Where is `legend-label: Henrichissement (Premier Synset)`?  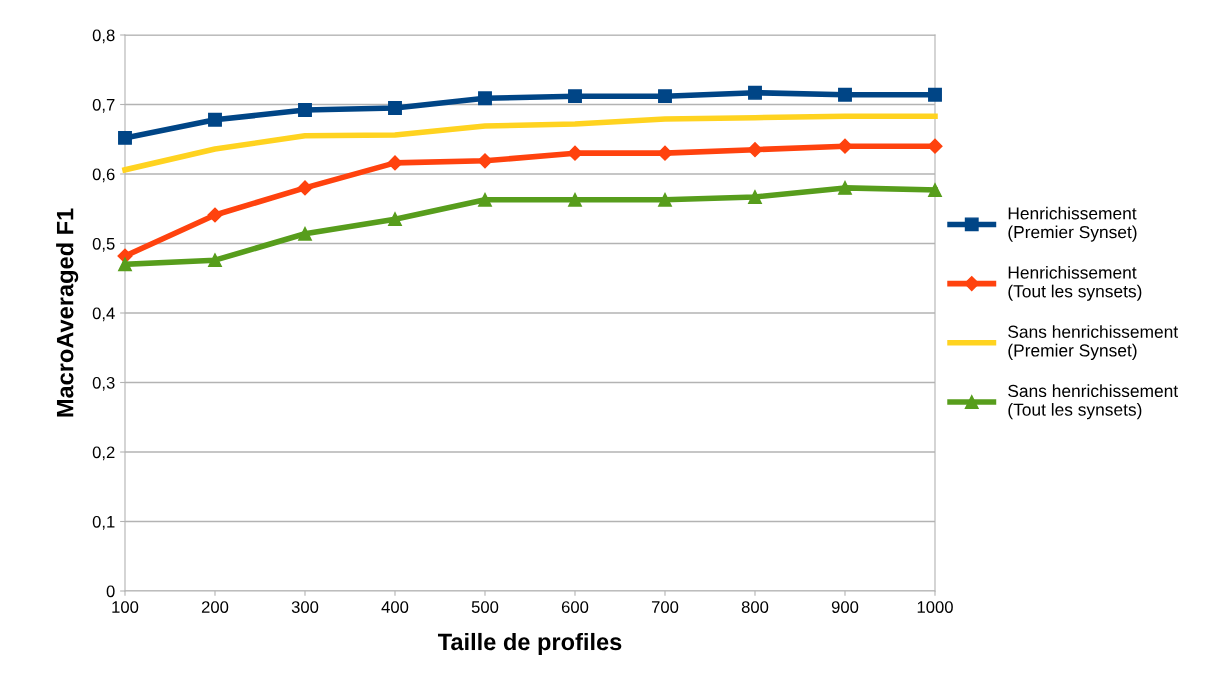
legend-label: Henrichissement (Premier Synset) is located at coordinates (1072, 224).